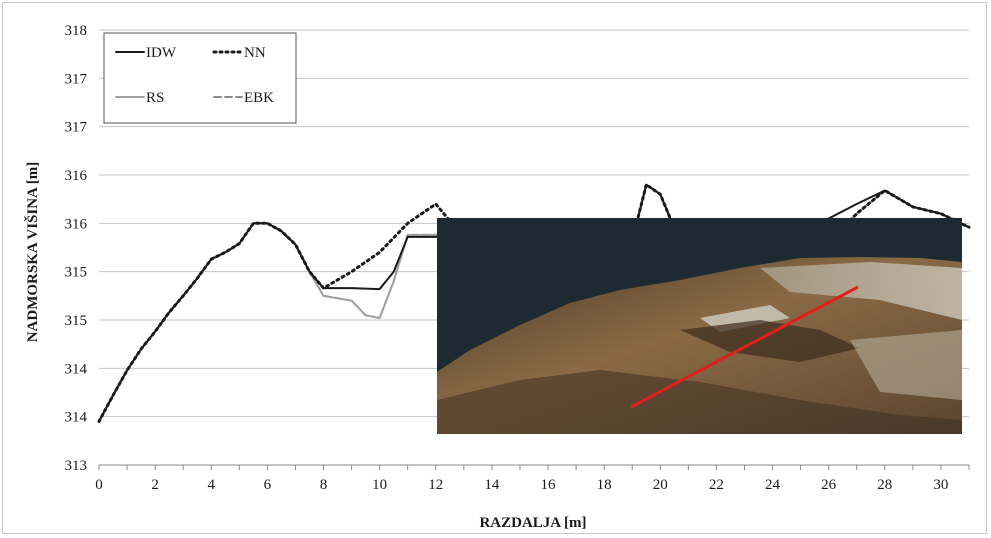  I want to click on x-tick-label: 30, so click(940, 485).